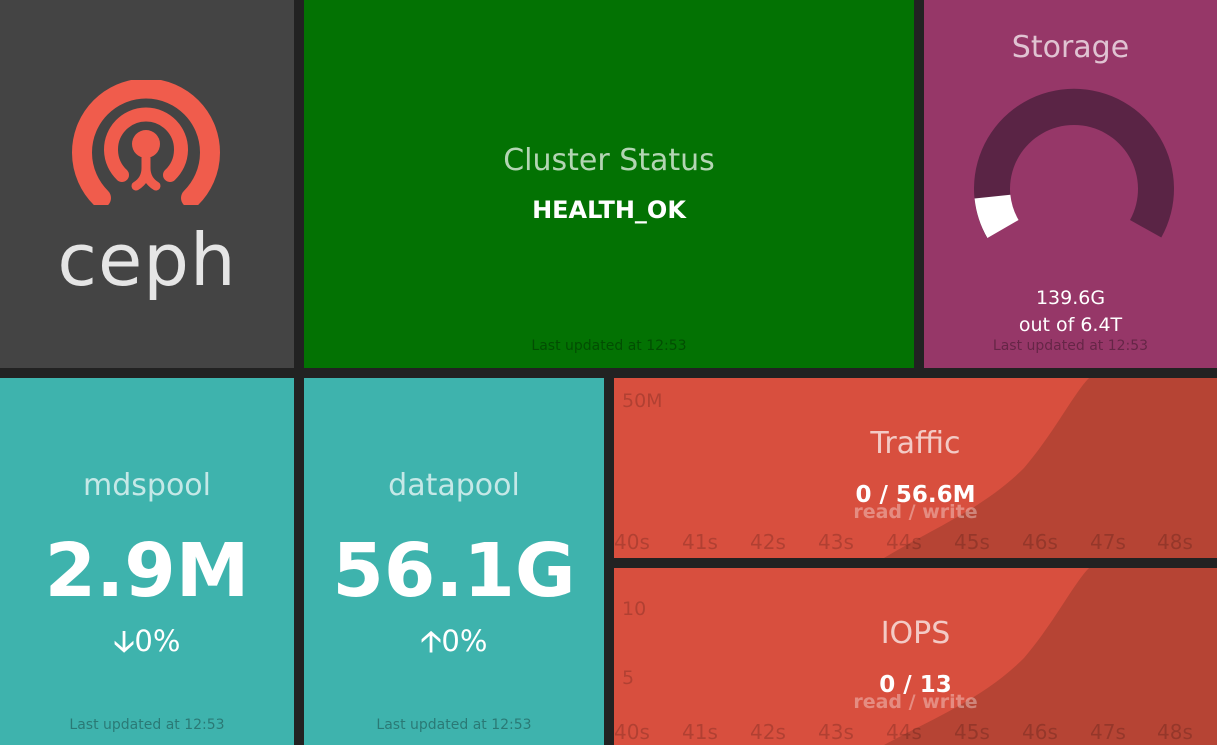  I want to click on storage-total-value: out of 6.4T, so click(1070, 325).